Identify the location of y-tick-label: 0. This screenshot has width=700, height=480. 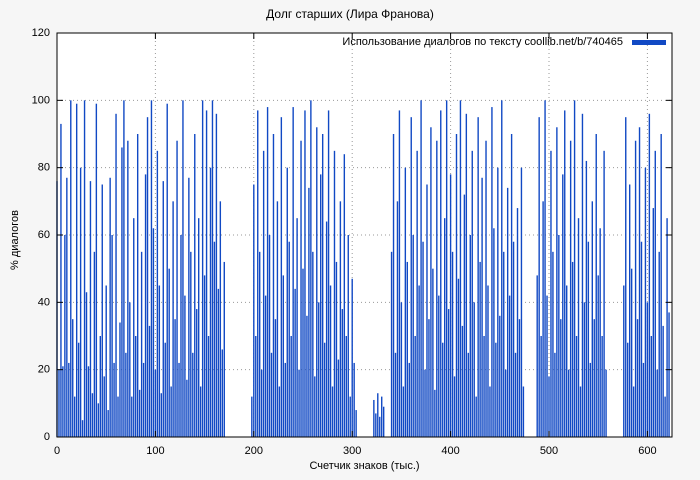
(47, 437).